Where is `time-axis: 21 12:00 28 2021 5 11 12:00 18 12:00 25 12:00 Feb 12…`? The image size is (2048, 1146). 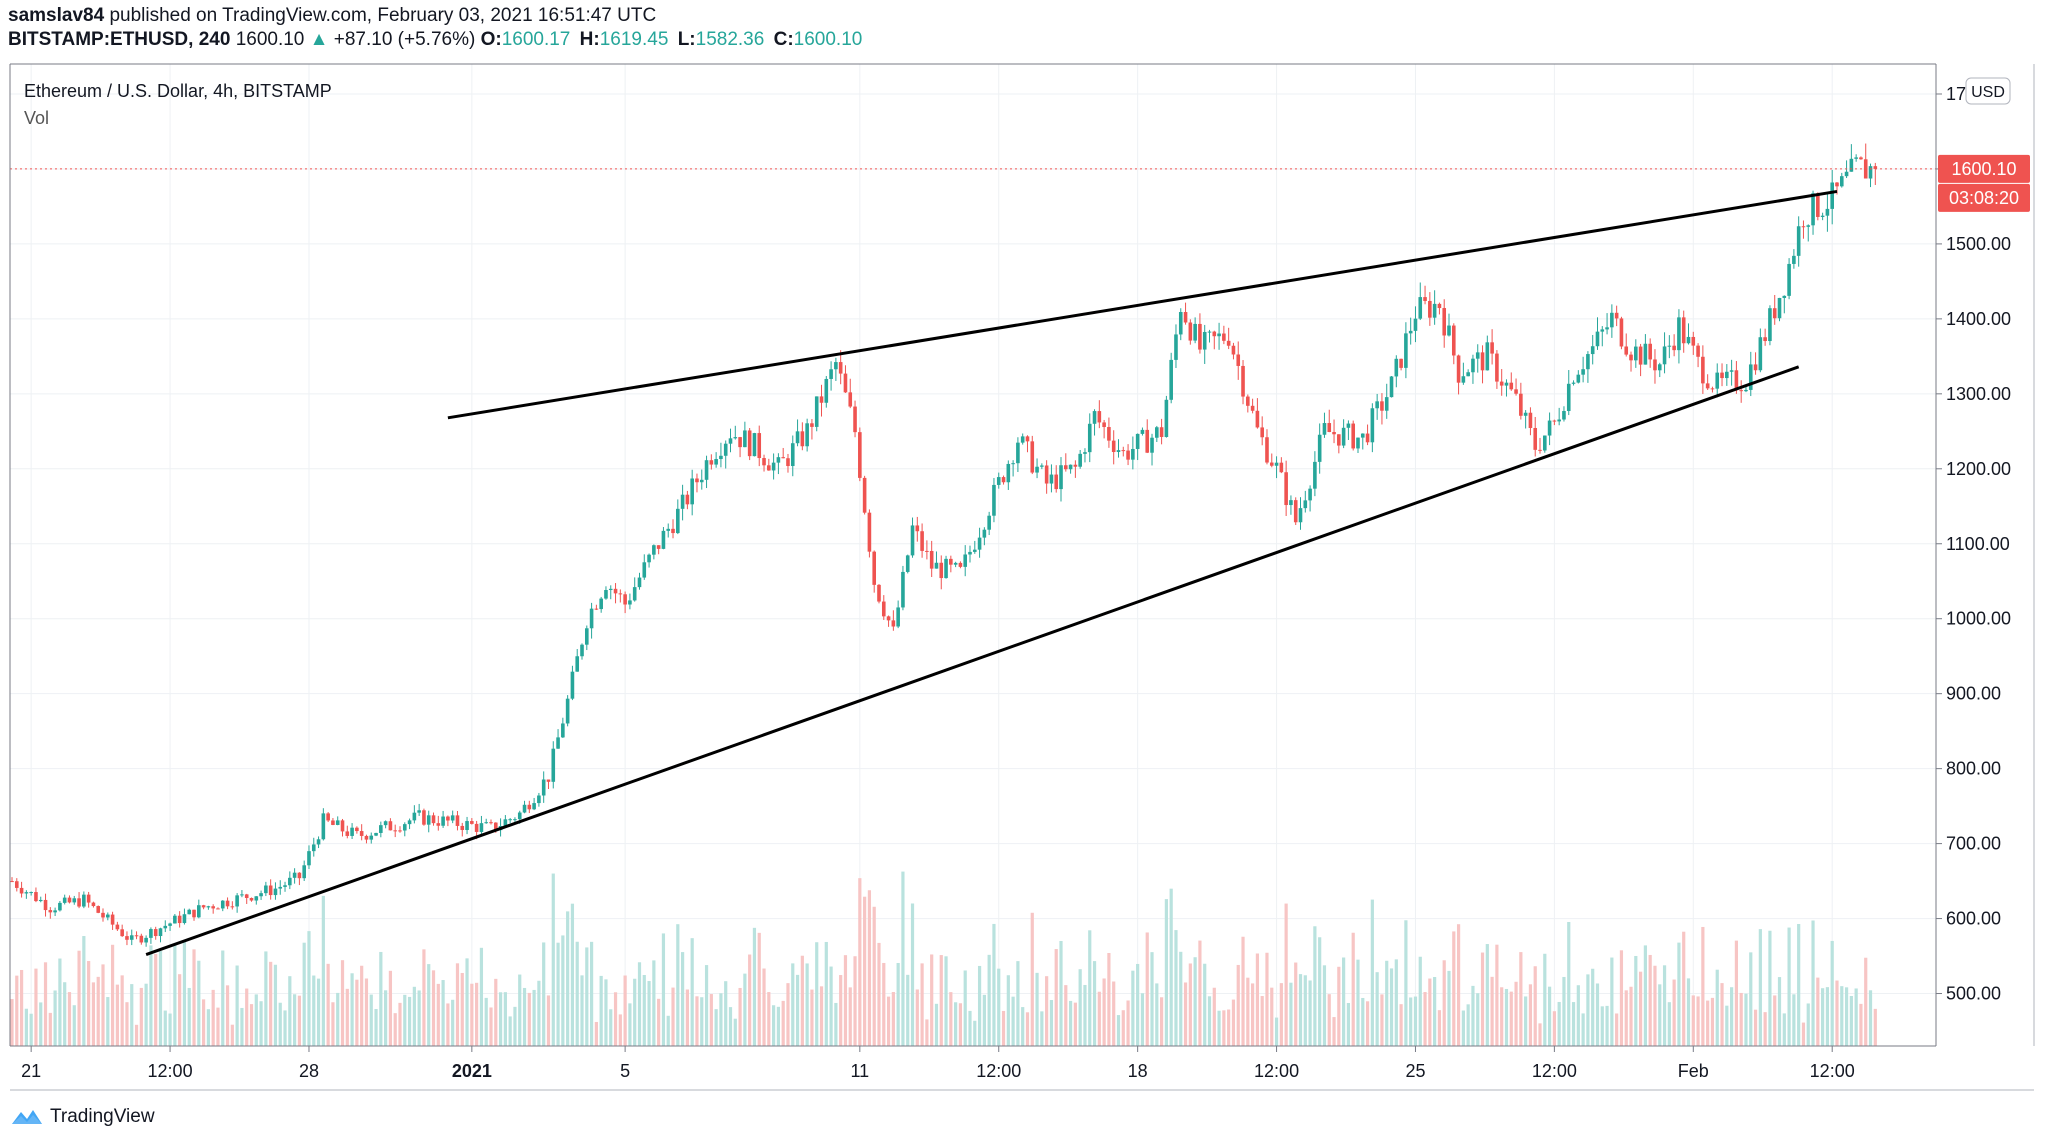
time-axis: 21 12:00 28 2021 5 11 12:00 18 12:00 25 12:00 Feb 12… is located at coordinates (938, 1063).